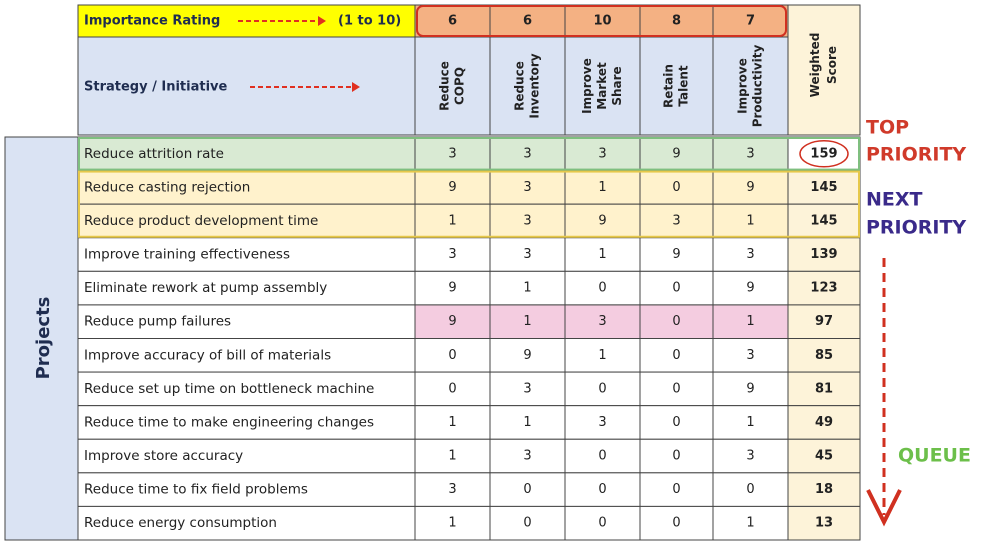  I want to click on side-cell, so click(41, 338).